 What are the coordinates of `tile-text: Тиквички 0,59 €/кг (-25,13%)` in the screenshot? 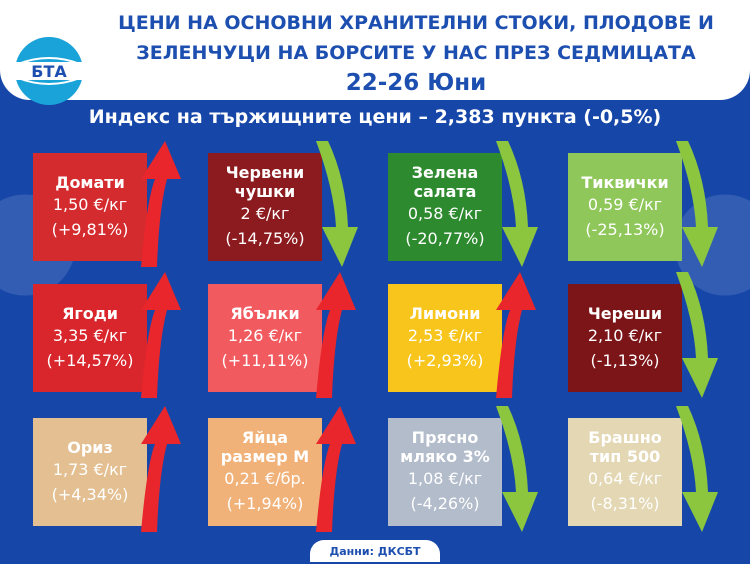 It's located at (625, 207).